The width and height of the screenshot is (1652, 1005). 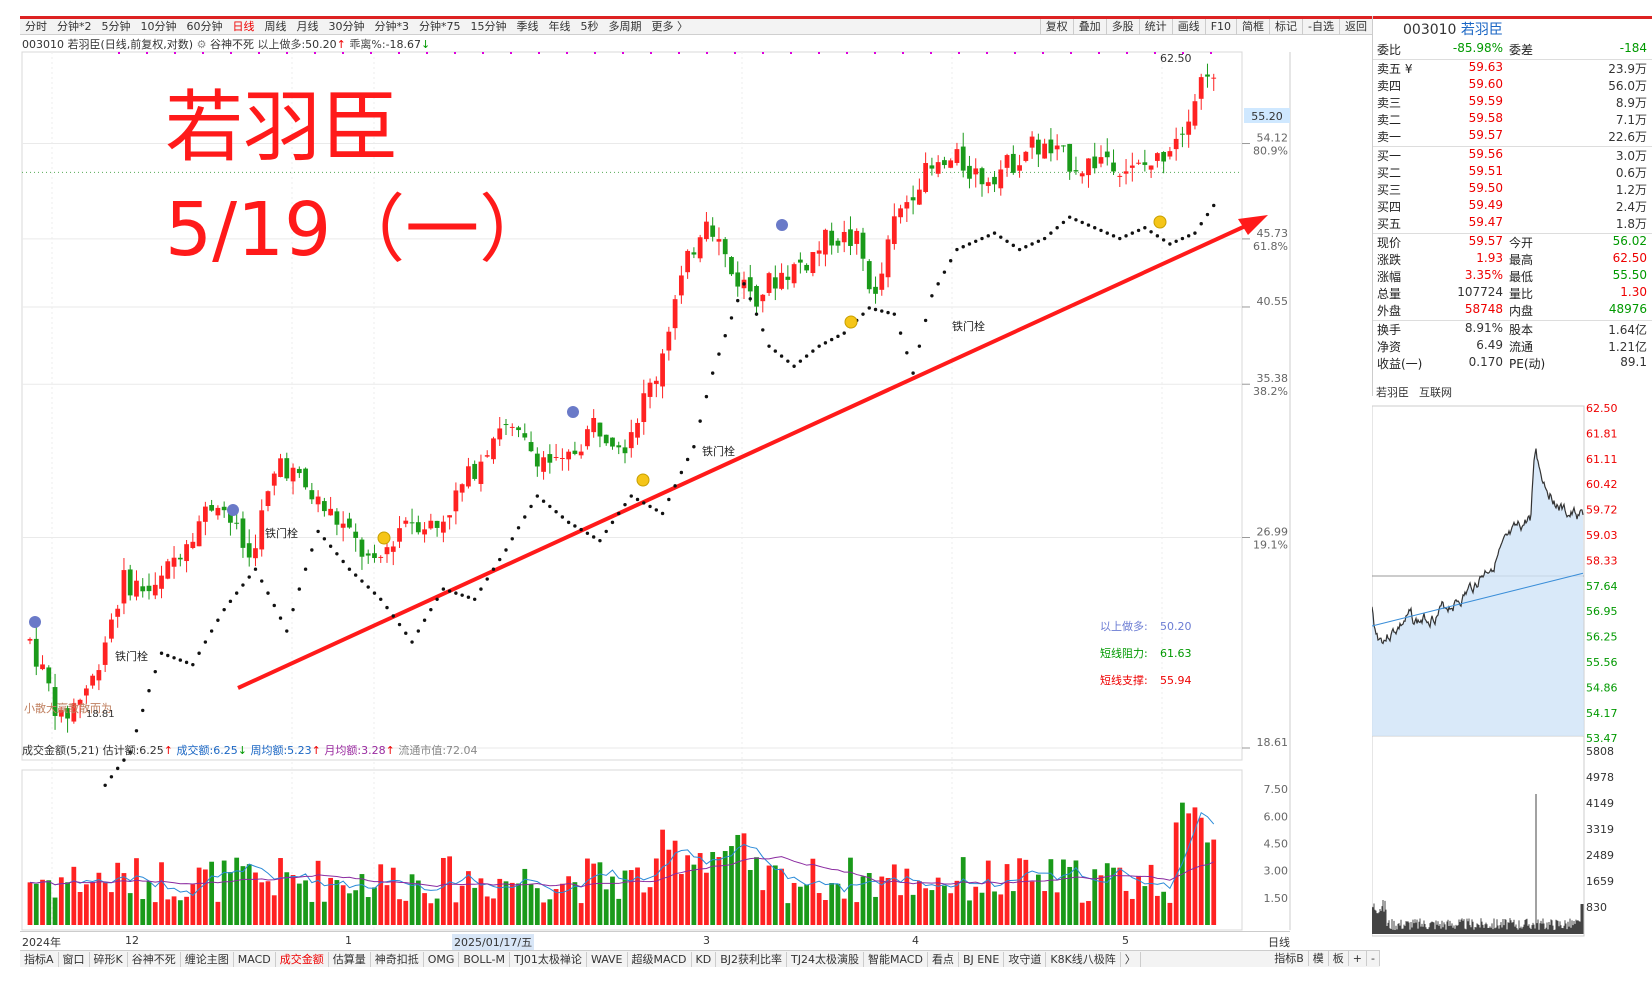 I want to click on indicator-tab-4: 缠论主图, so click(x=207, y=959).